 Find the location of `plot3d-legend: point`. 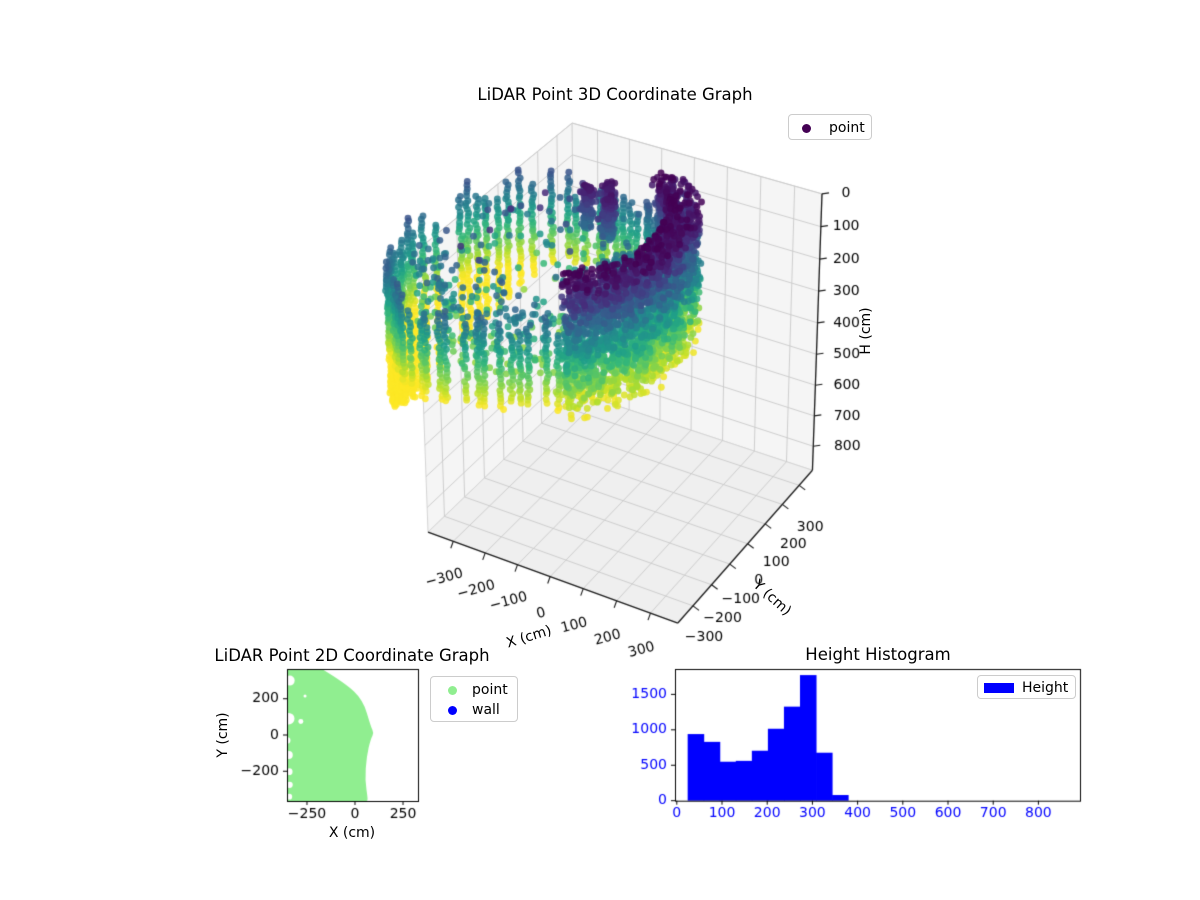

plot3d-legend: point is located at coordinates (830, 127).